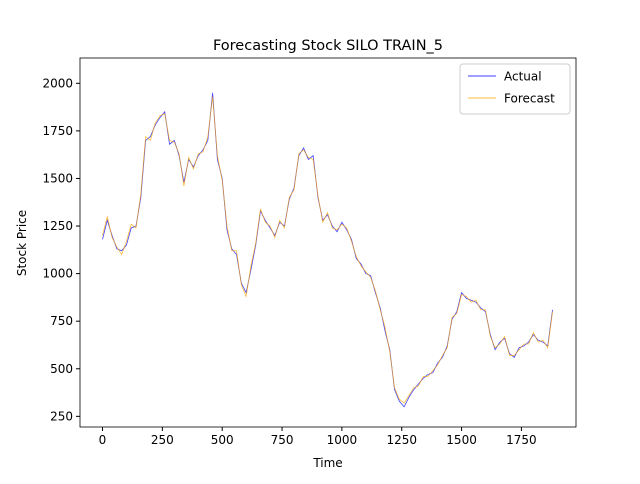 The height and width of the screenshot is (484, 640). Describe the element at coordinates (328, 46) in the screenshot. I see `chart-title: Forecasting Stock SILO TRAIN_5` at that location.